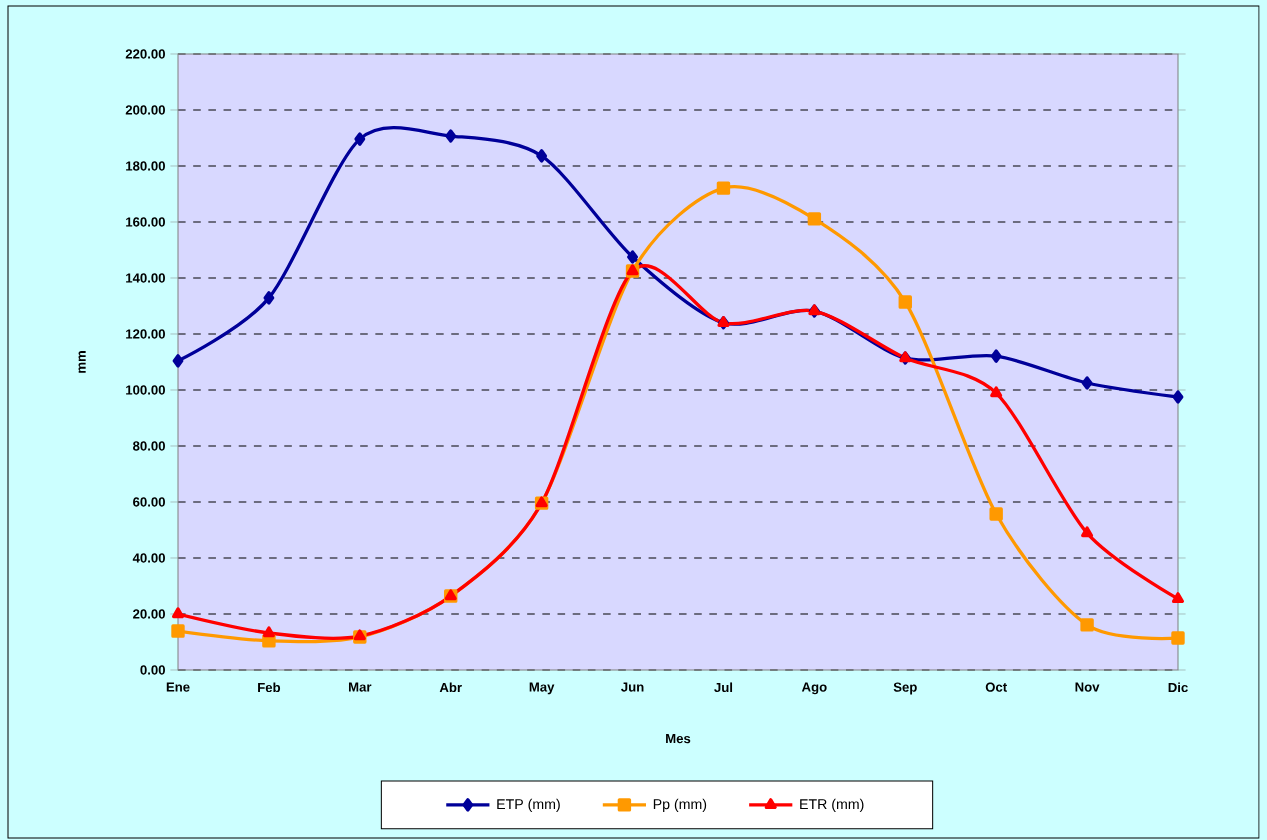 This screenshot has height=840, width=1267. I want to click on y-tick-label: 160.00, so click(145, 222).